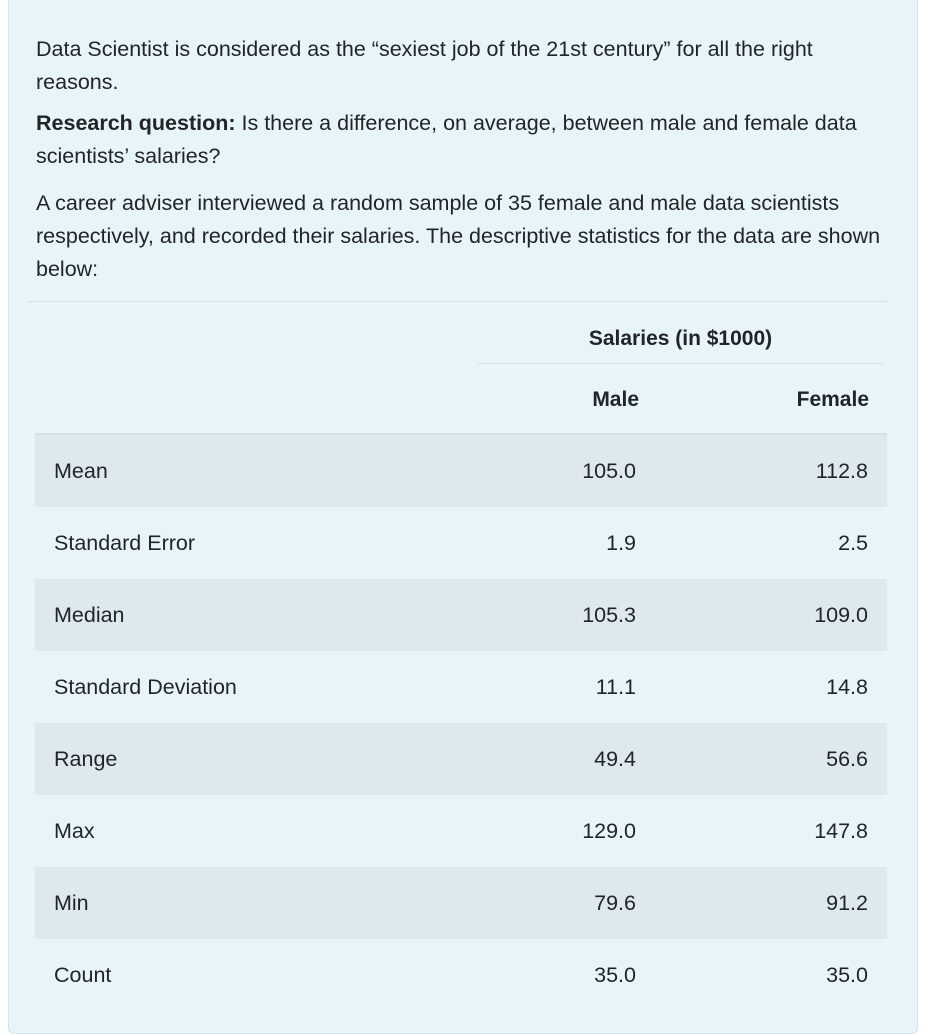  What do you see at coordinates (461, 903) in the screenshot?
I see `table-row: Min 79.6 91.2` at bounding box center [461, 903].